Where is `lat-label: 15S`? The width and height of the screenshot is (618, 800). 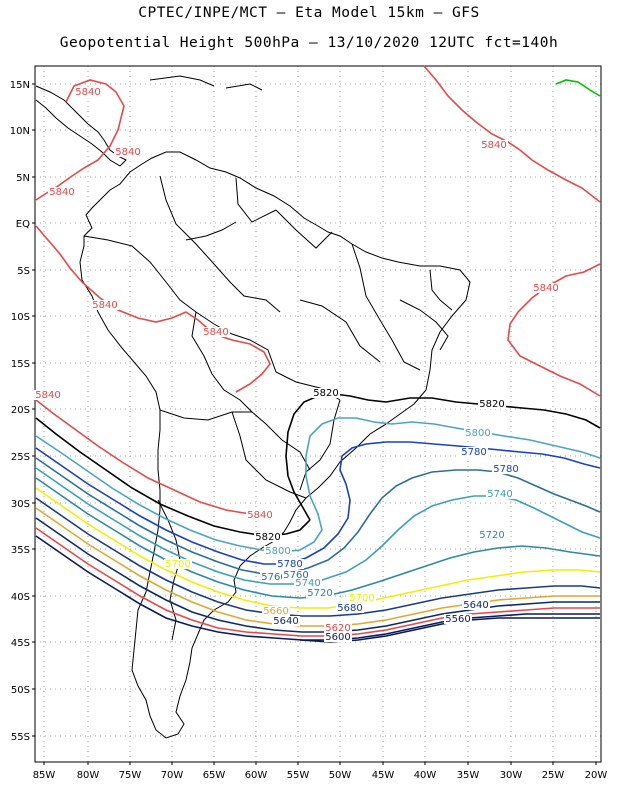
lat-label: 15S is located at coordinates (20, 364).